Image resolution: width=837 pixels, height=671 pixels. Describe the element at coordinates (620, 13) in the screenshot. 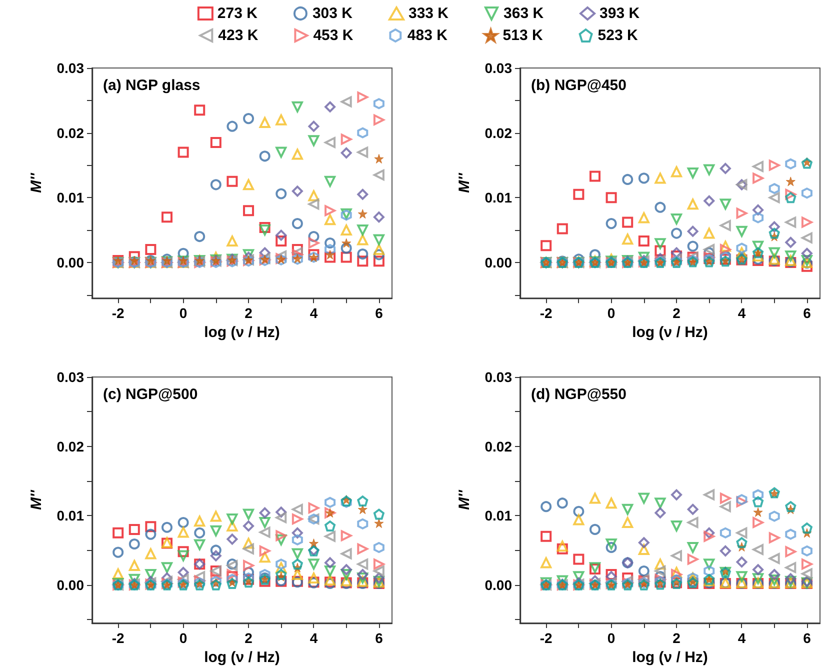

I see `legend-label: 393 K` at that location.